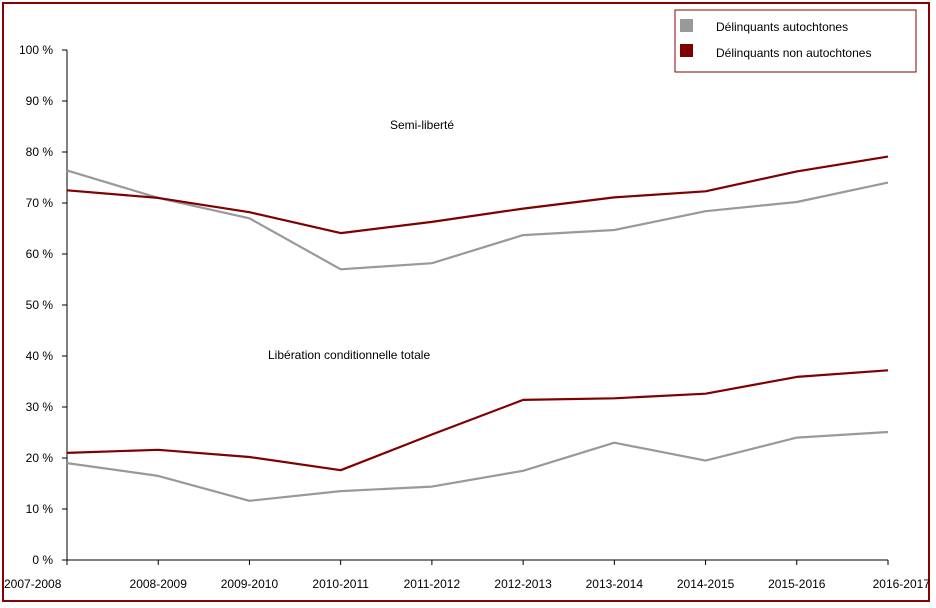 The width and height of the screenshot is (936, 608). I want to click on x-tick-label: 2010-2011, so click(340, 584).